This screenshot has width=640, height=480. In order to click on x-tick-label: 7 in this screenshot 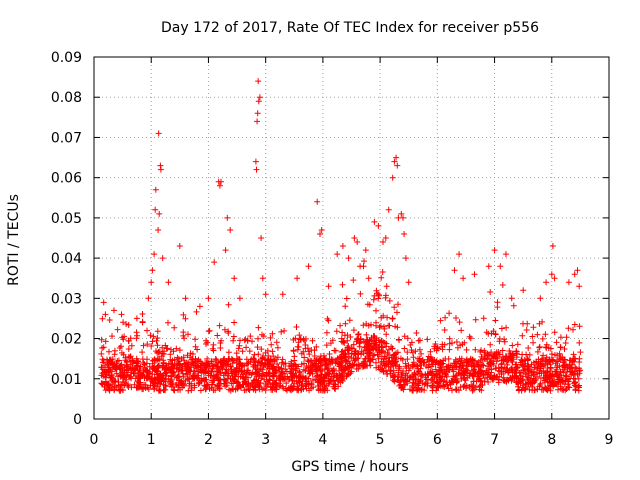, I will do `click(494, 440)`.